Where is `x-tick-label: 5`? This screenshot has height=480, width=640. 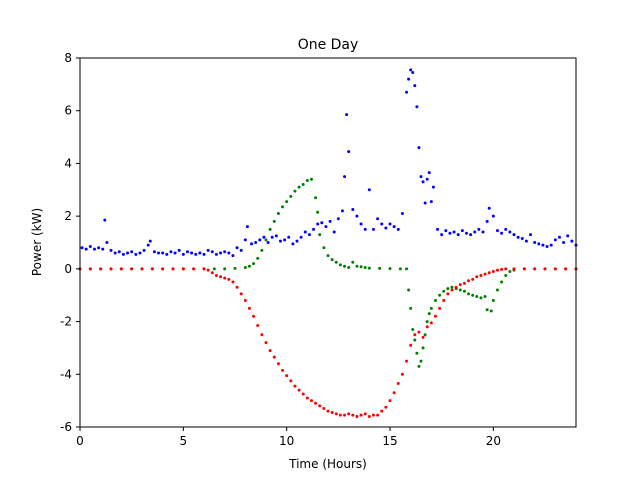
x-tick-label: 5 is located at coordinates (184, 441).